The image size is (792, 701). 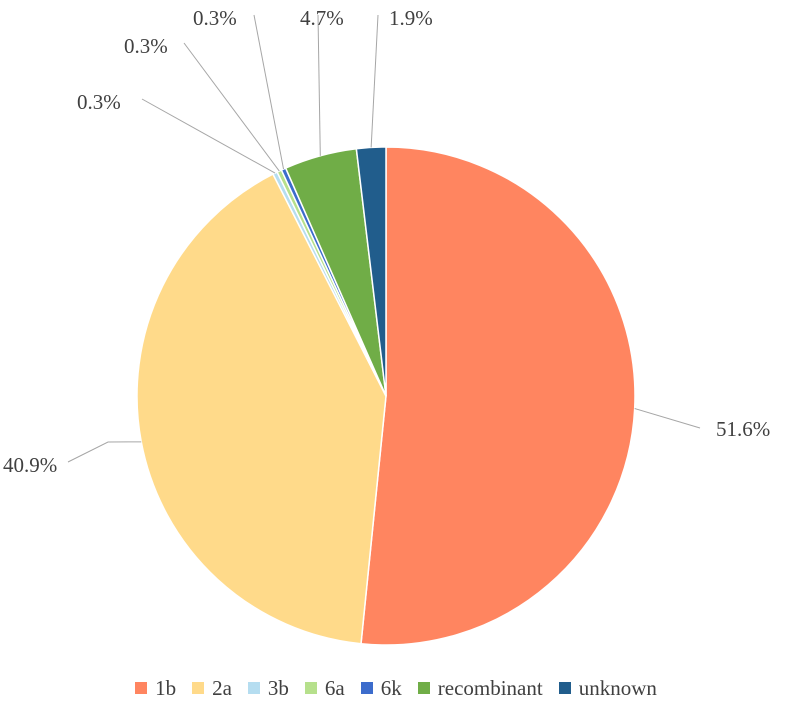 What do you see at coordinates (423, 688) in the screenshot?
I see `legend-swatch-recombinant` at bounding box center [423, 688].